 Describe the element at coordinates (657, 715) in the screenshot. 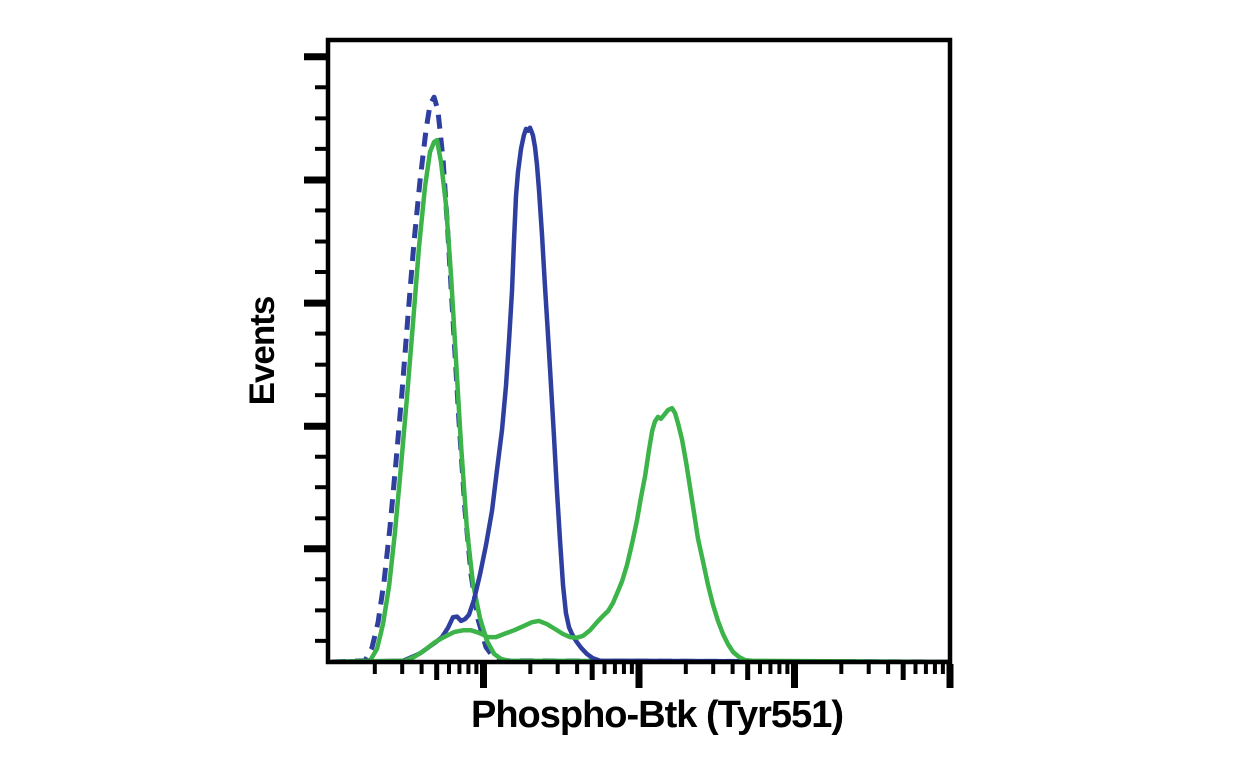

I see `x-axis-label: Phospho-Btk (Tyr551)` at that location.